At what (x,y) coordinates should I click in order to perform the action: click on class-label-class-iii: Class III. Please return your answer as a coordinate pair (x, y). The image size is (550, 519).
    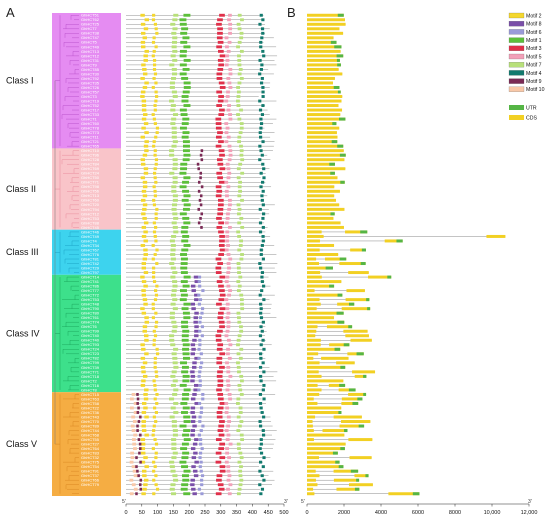
    Looking at the image, I should click on (22, 252).